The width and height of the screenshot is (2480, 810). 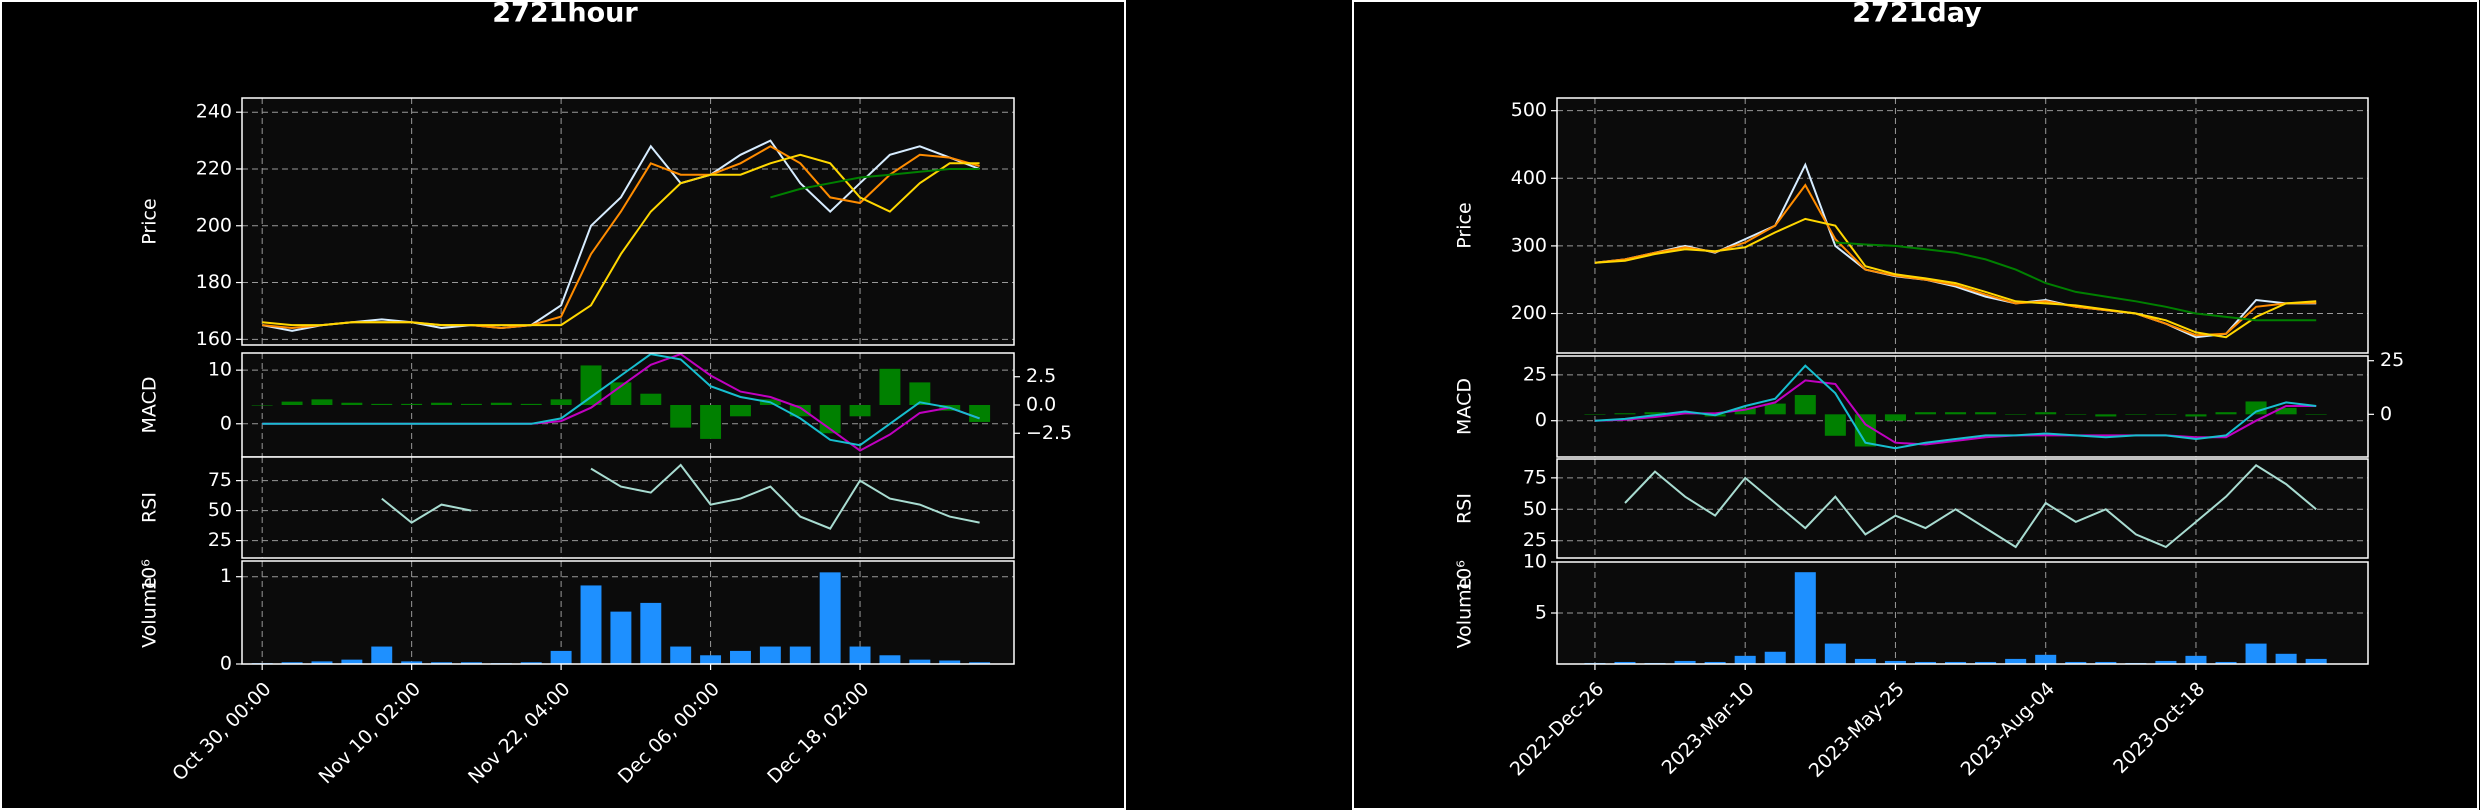 What do you see at coordinates (1541, 613) in the screenshot?
I see `y-tick-label: 5` at bounding box center [1541, 613].